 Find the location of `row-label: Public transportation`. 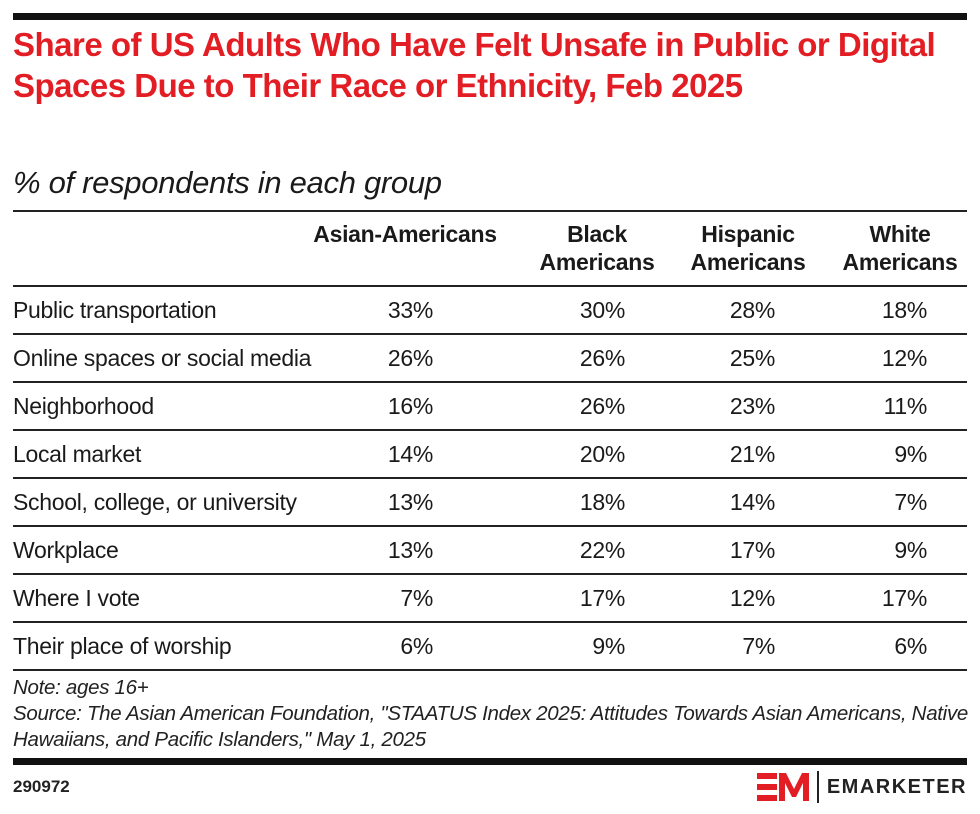

row-label: Public transportation is located at coordinates (115, 310).